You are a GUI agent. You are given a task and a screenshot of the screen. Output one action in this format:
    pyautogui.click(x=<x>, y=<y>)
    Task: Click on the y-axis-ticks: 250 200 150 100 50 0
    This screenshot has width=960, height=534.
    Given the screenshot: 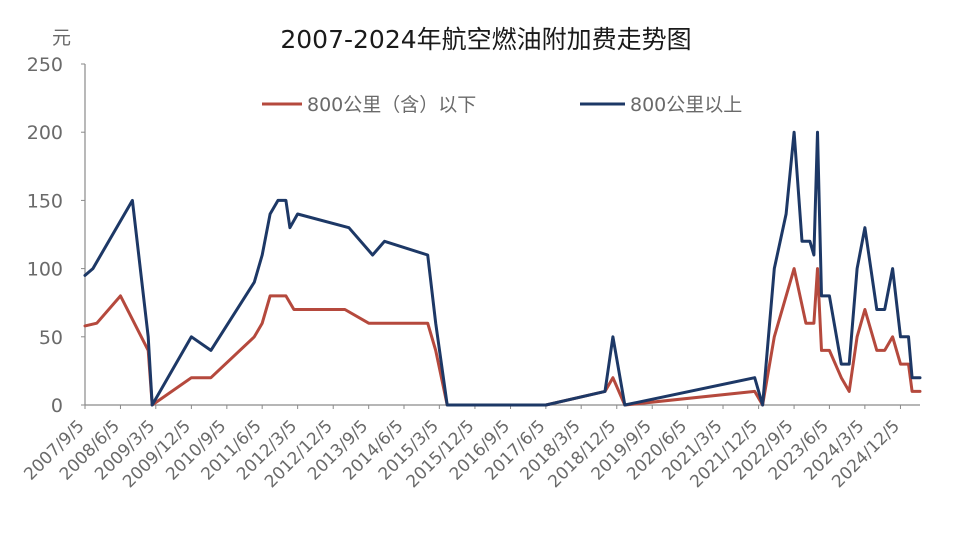 What is the action you would take?
    pyautogui.click(x=56, y=235)
    